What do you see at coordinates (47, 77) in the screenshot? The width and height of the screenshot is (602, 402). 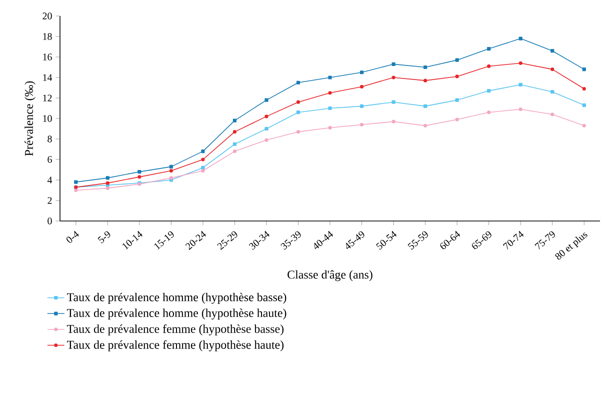 I see `y-tick-label: 14` at bounding box center [47, 77].